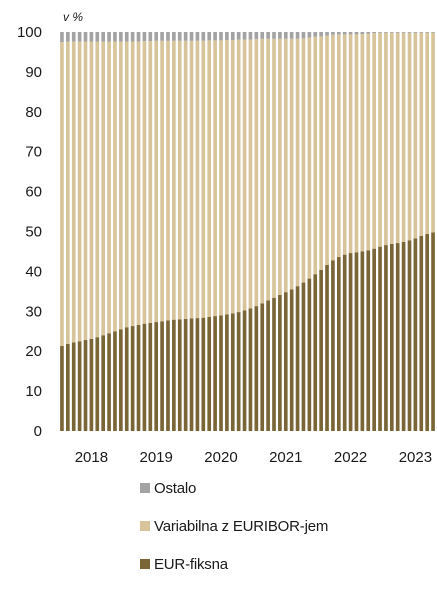  I want to click on y-tick-label: 90, so click(33, 72).